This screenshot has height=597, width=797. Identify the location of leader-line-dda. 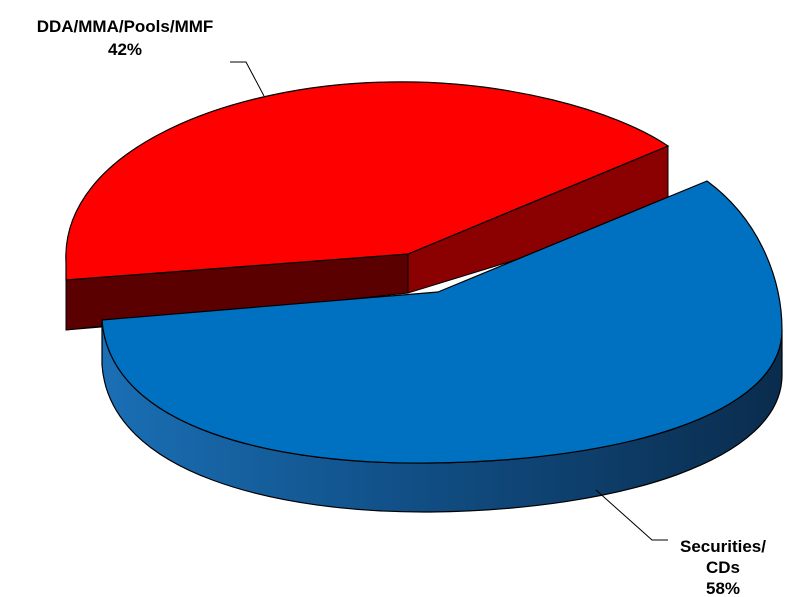
(247, 79).